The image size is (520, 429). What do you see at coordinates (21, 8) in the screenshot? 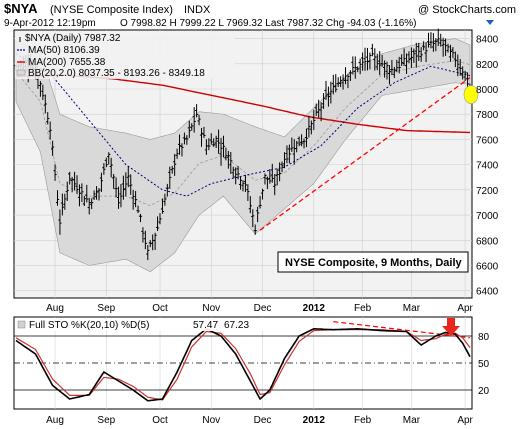
I see `symbol-title: $NYA` at bounding box center [21, 8].